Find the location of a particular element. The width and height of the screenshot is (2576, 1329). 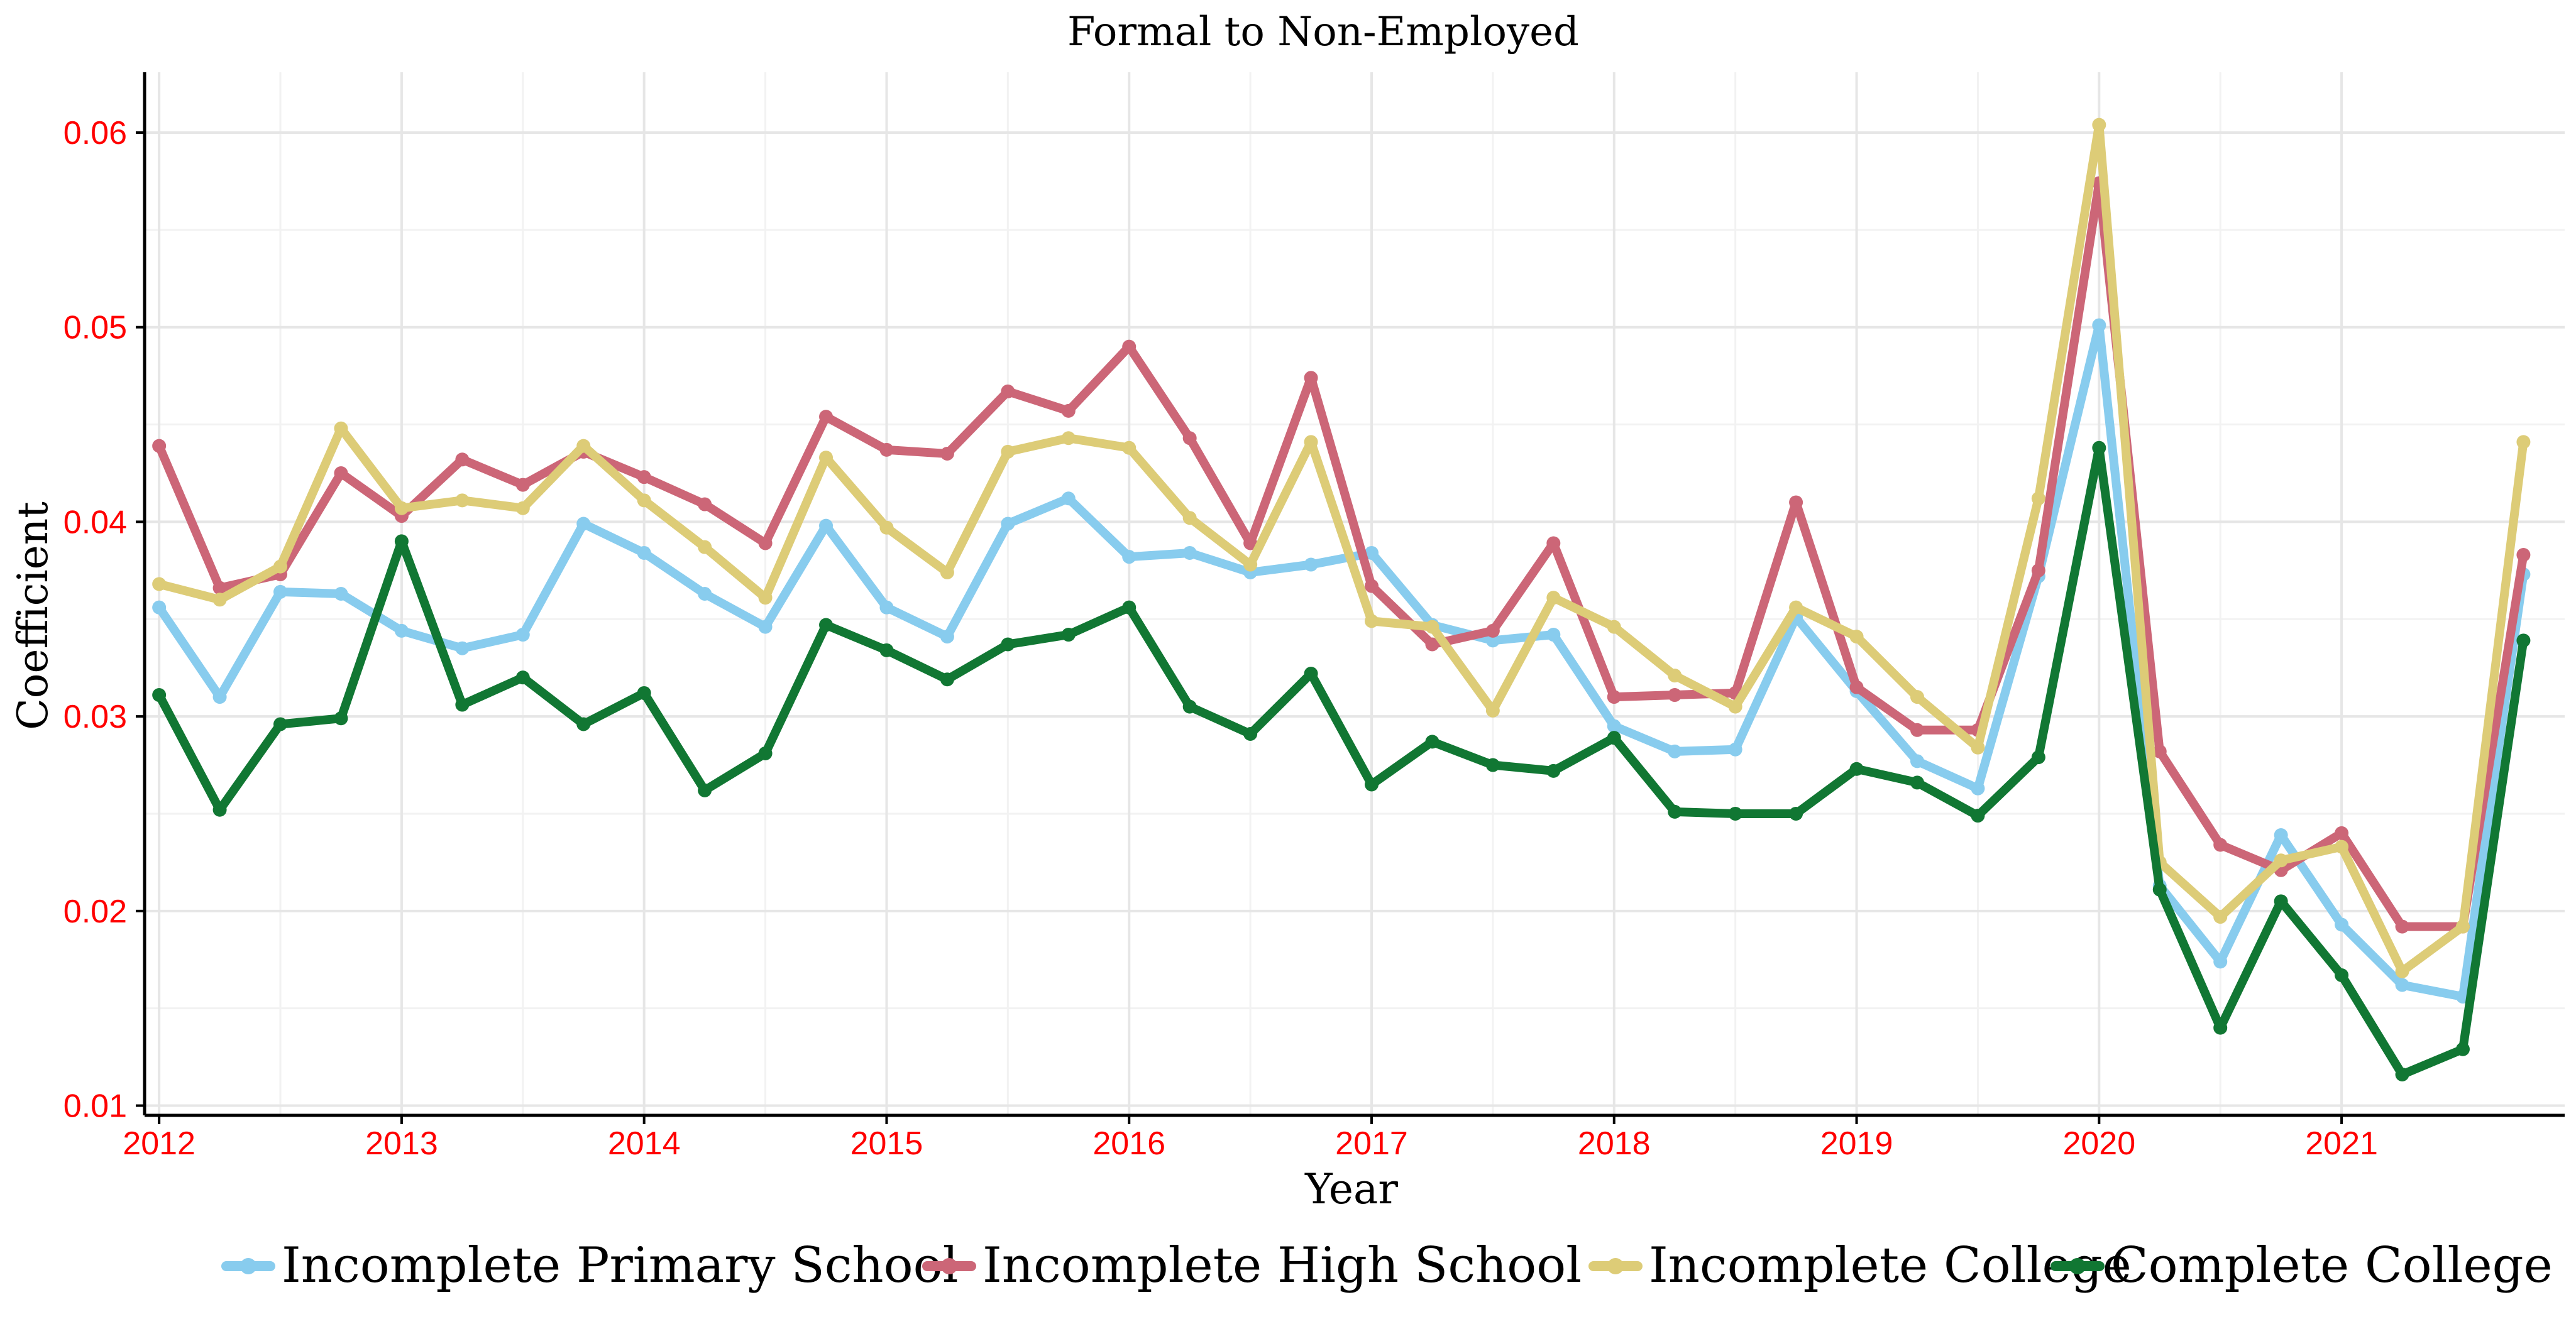

legend-item: Incomplete High School is located at coordinates (1252, 1265).